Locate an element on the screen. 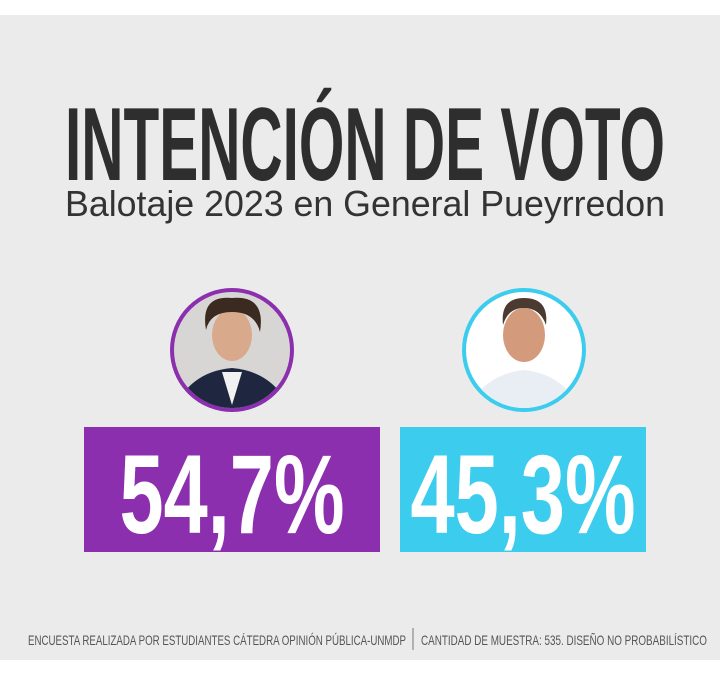 The width and height of the screenshot is (720, 678). subtitle: Balotaje 2023 en General Pueyrredon is located at coordinates (365, 203).